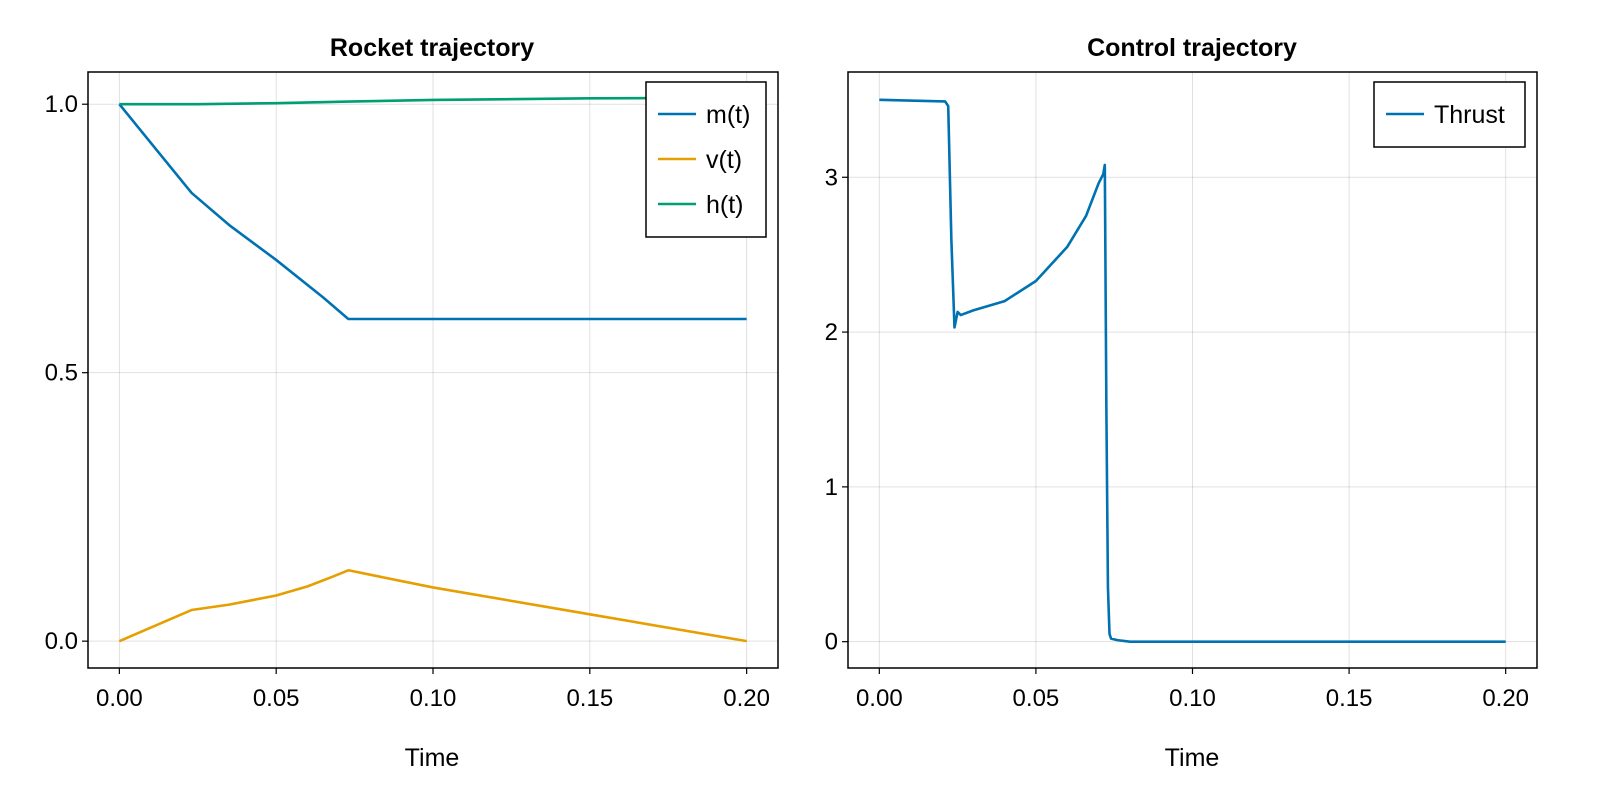 This screenshot has width=1600, height=800. What do you see at coordinates (1469, 115) in the screenshot?
I see `legend-label: Thrust` at bounding box center [1469, 115].